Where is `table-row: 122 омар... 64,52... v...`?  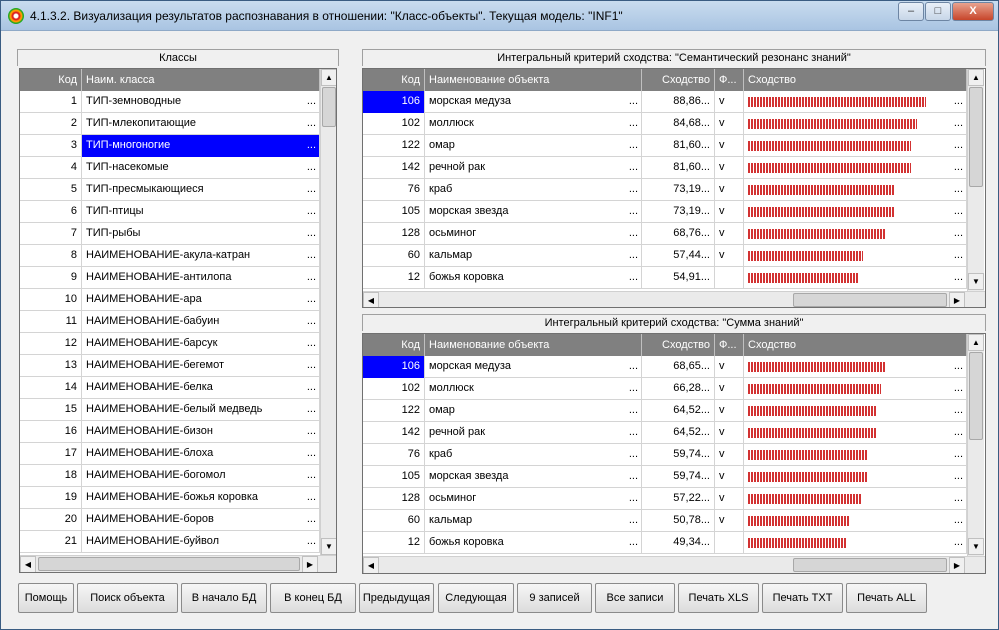 table-row: 122 омар... 64,52... v... is located at coordinates (665, 411).